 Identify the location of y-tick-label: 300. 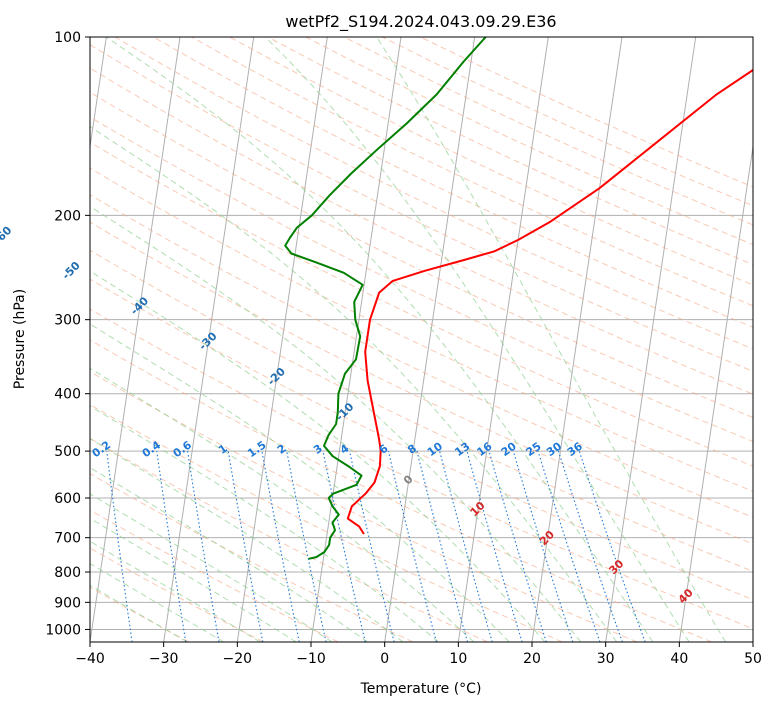
(67, 321).